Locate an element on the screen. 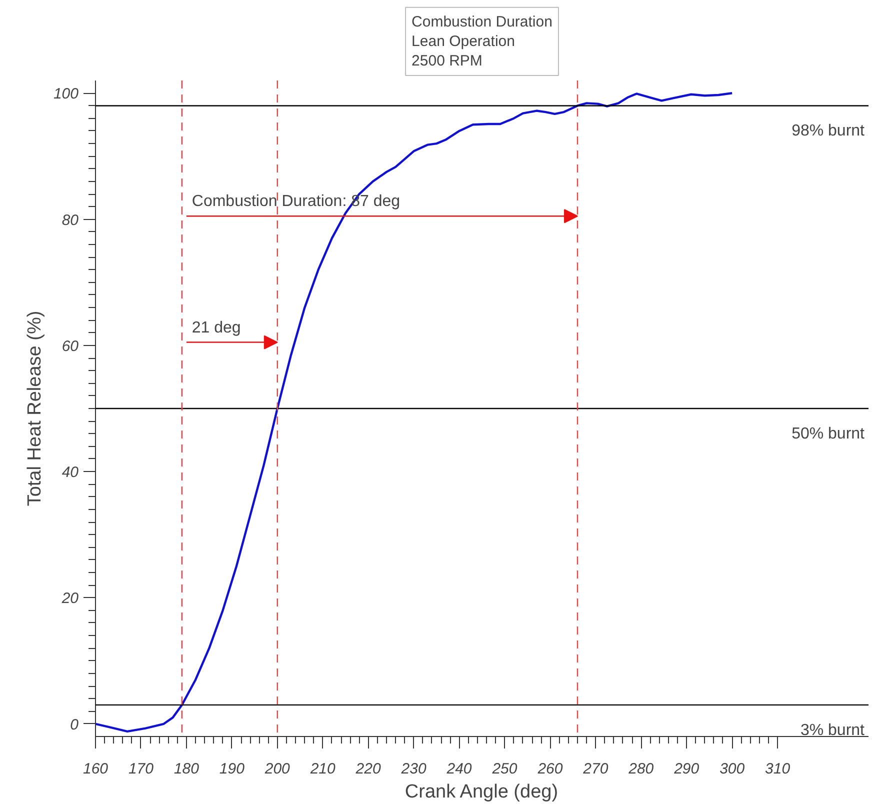 This screenshot has height=811, width=882. x-tick-label: 160 is located at coordinates (95, 769).